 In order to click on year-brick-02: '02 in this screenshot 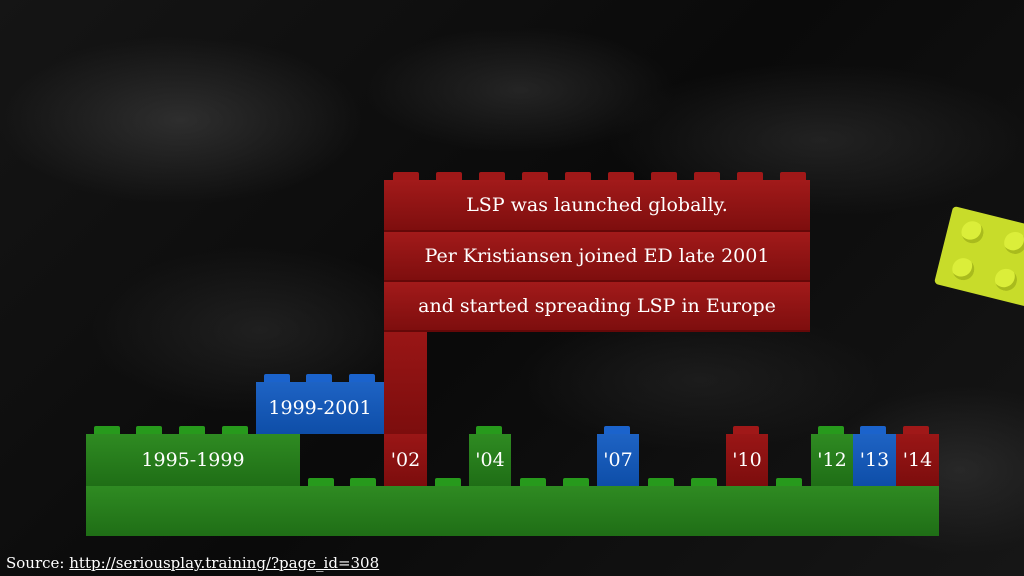, I will do `click(405, 460)`.